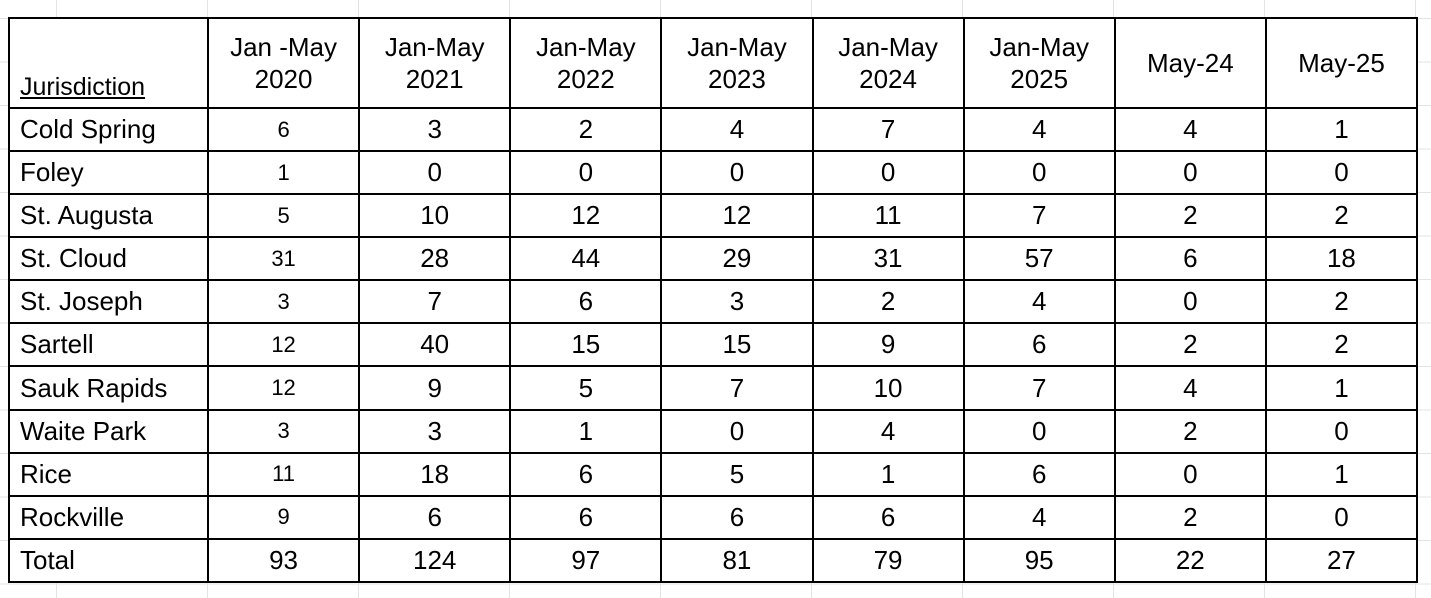 The height and width of the screenshot is (598, 1431). I want to click on cell: 93, so click(283, 560).